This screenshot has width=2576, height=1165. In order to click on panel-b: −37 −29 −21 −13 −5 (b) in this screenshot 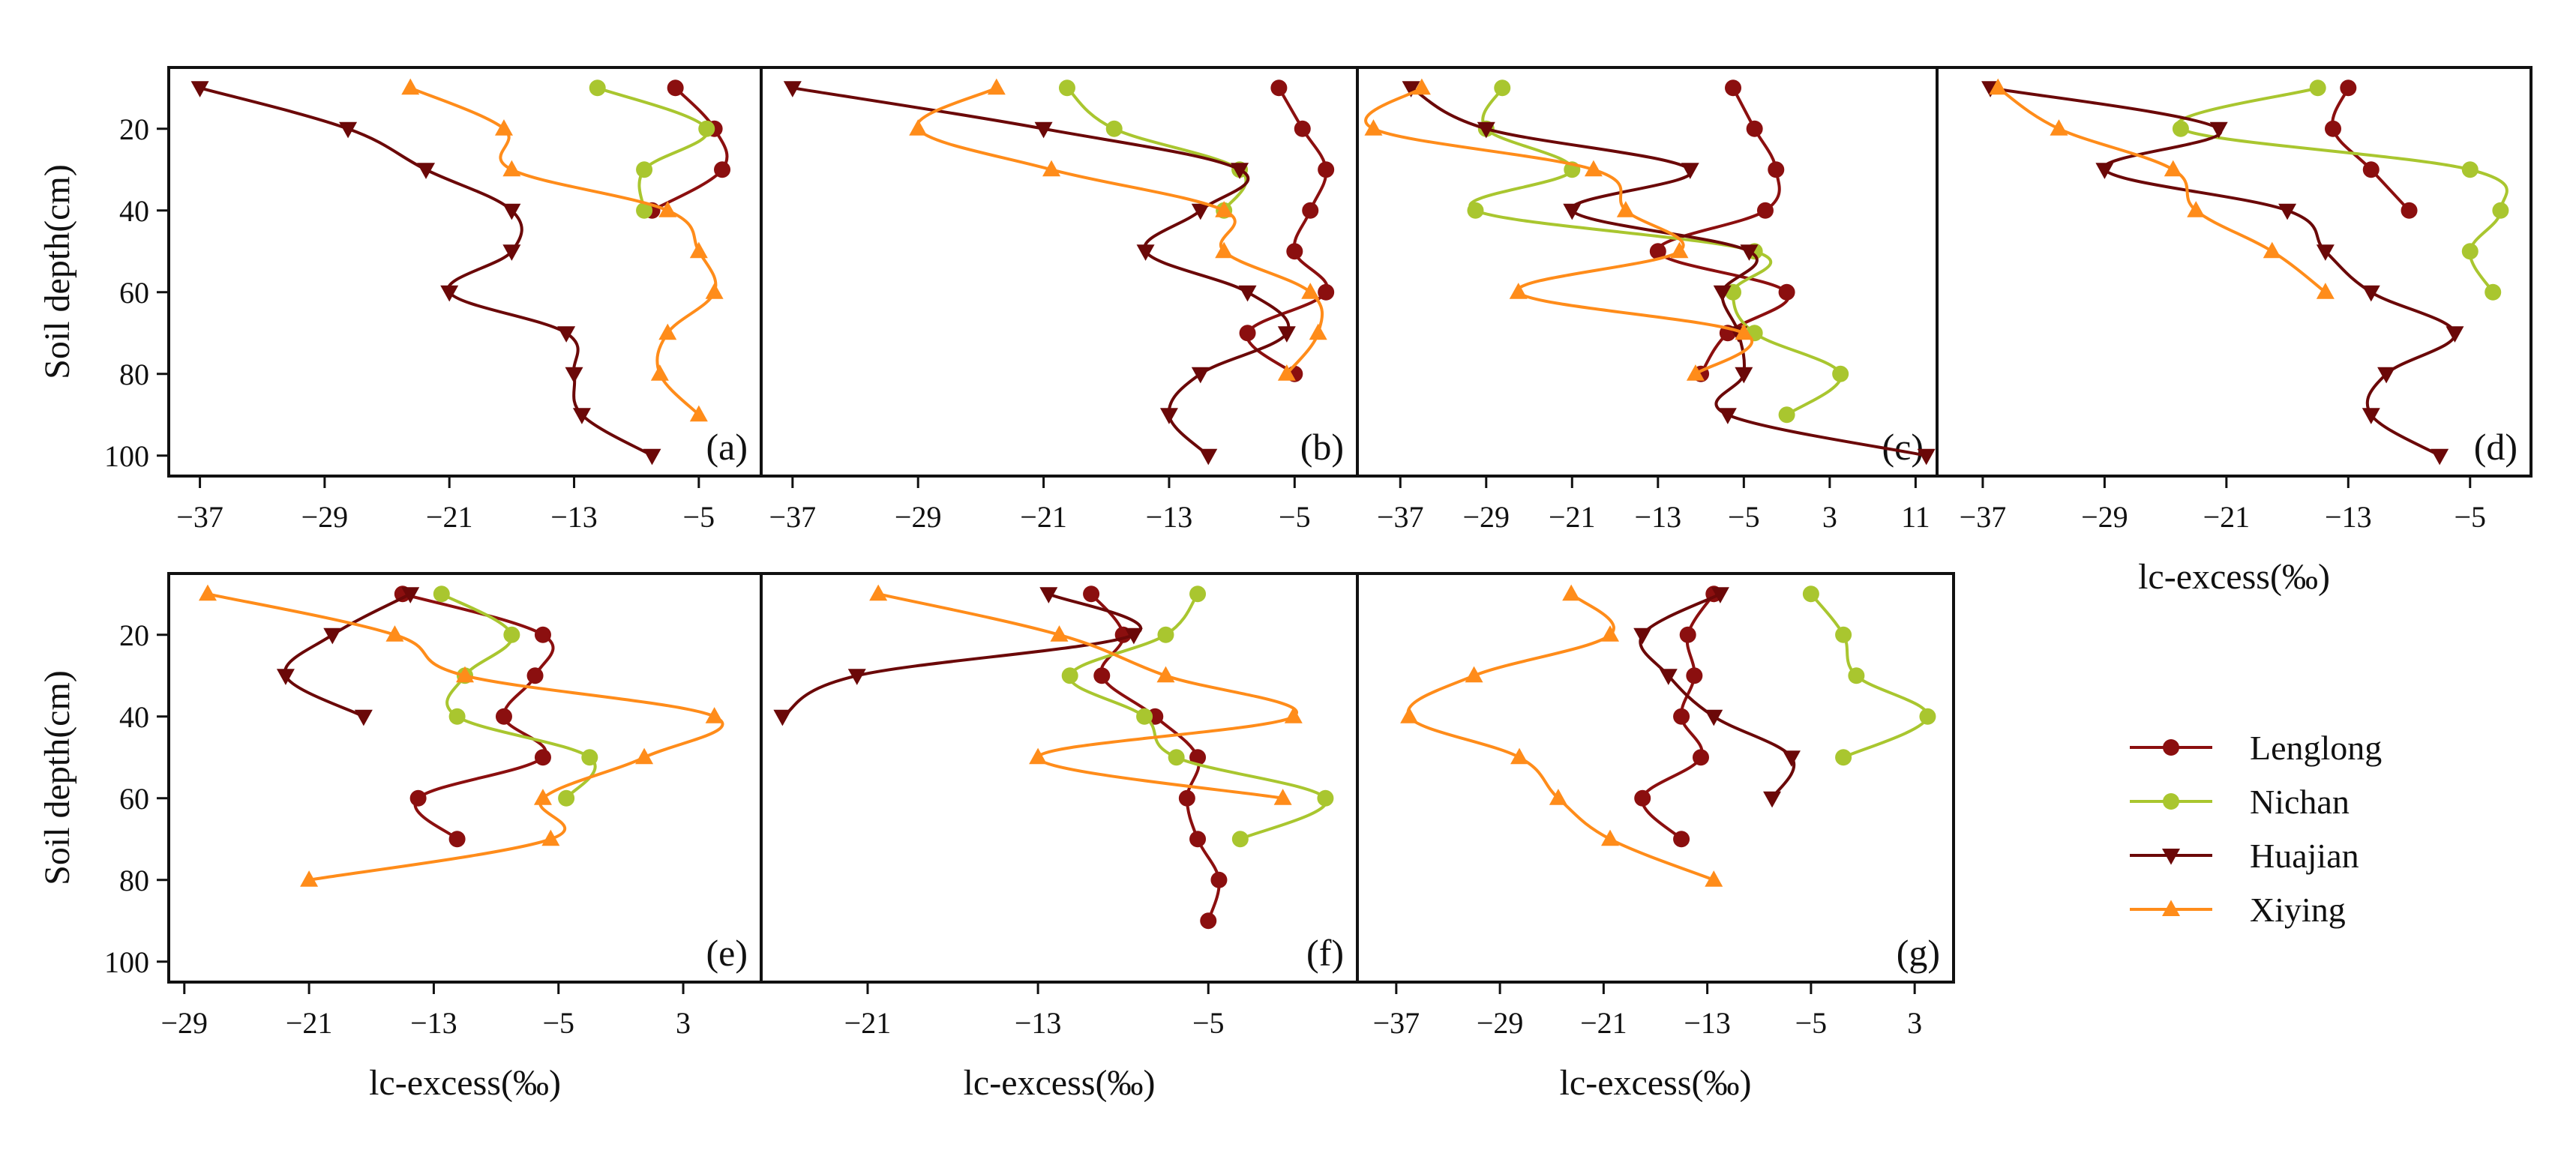, I will do `click(1060, 300)`.